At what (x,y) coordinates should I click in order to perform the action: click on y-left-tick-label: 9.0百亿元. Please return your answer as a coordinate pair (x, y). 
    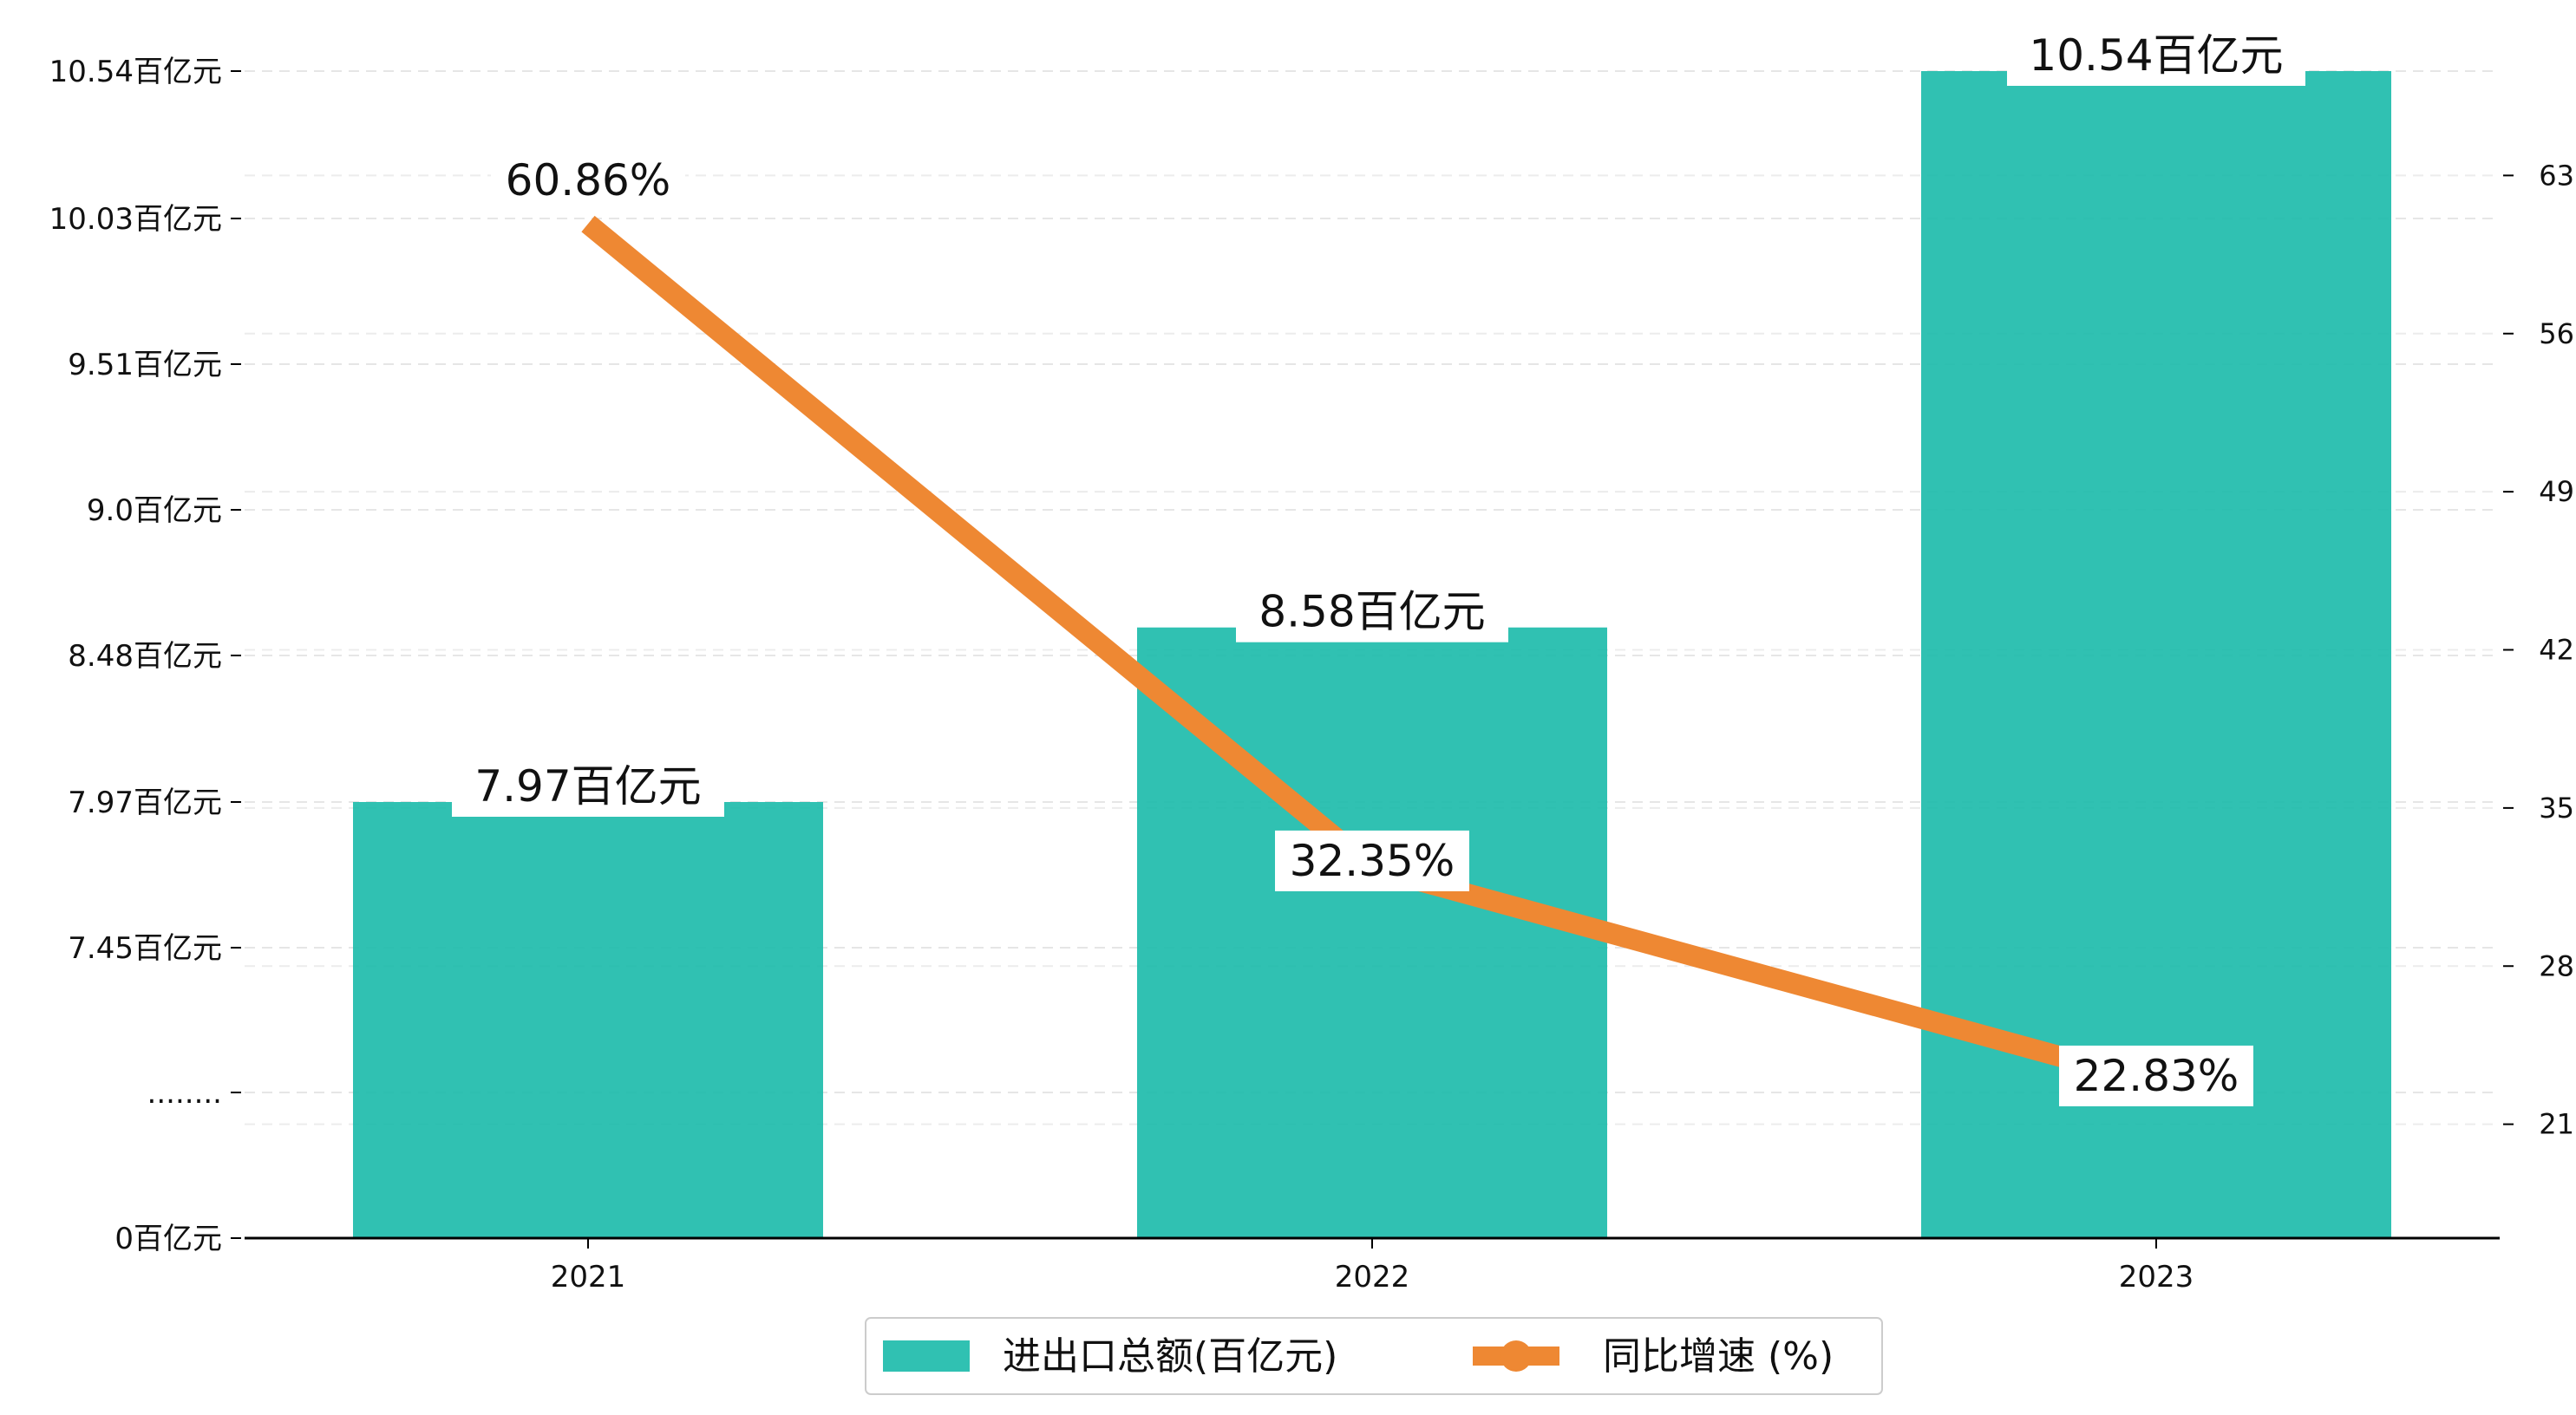
    Looking at the image, I should click on (154, 510).